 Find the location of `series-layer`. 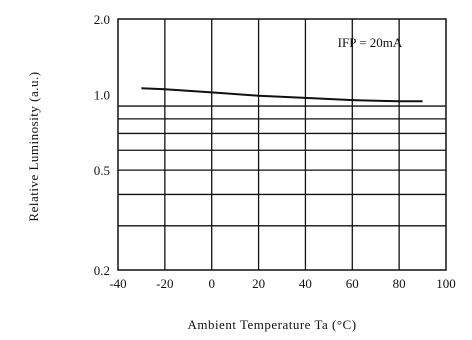

series-layer is located at coordinates (282, 95).